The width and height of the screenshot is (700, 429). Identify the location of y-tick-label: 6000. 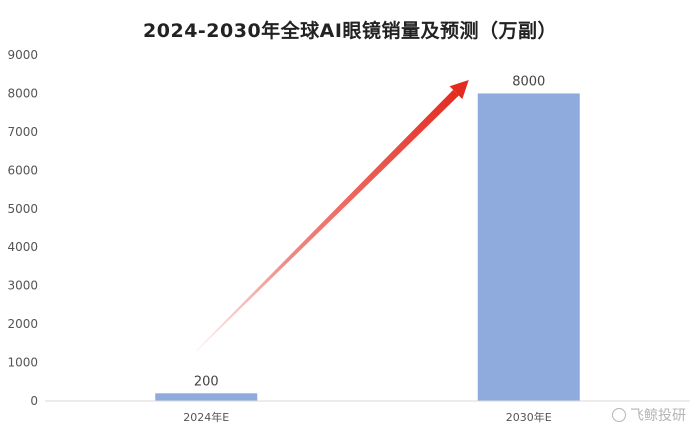
(22, 170).